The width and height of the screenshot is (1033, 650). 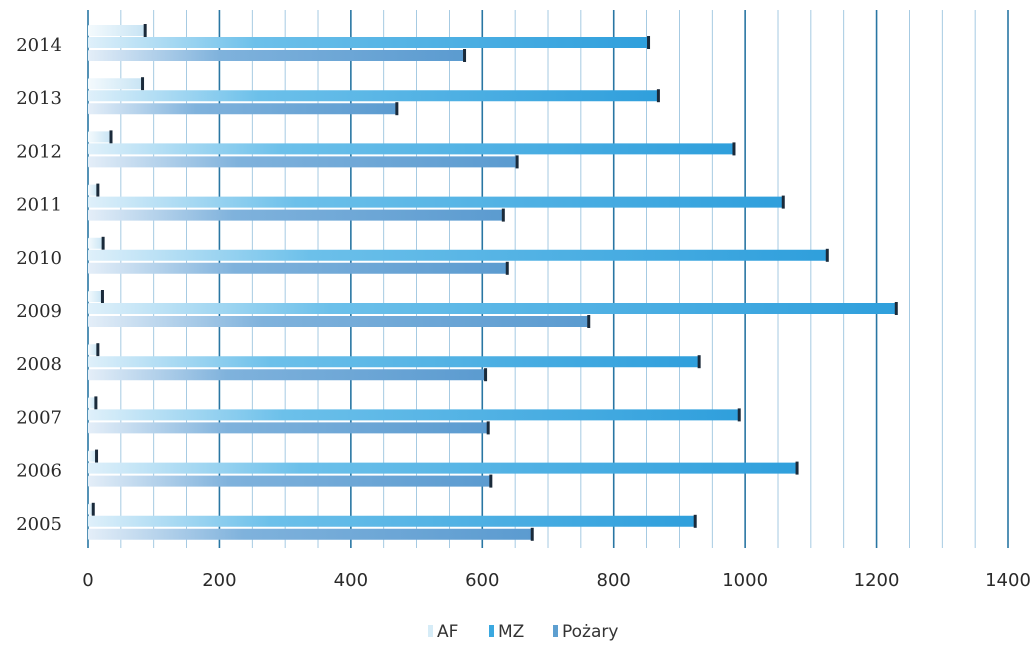 I want to click on category-label: 2009, so click(x=39, y=311).